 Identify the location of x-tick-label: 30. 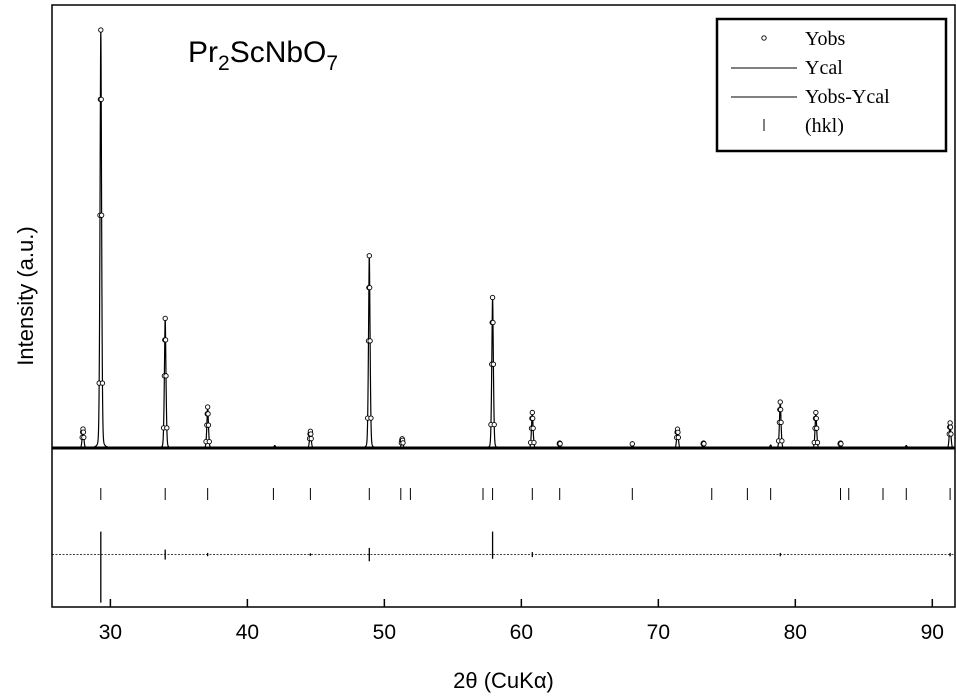
(110, 632).